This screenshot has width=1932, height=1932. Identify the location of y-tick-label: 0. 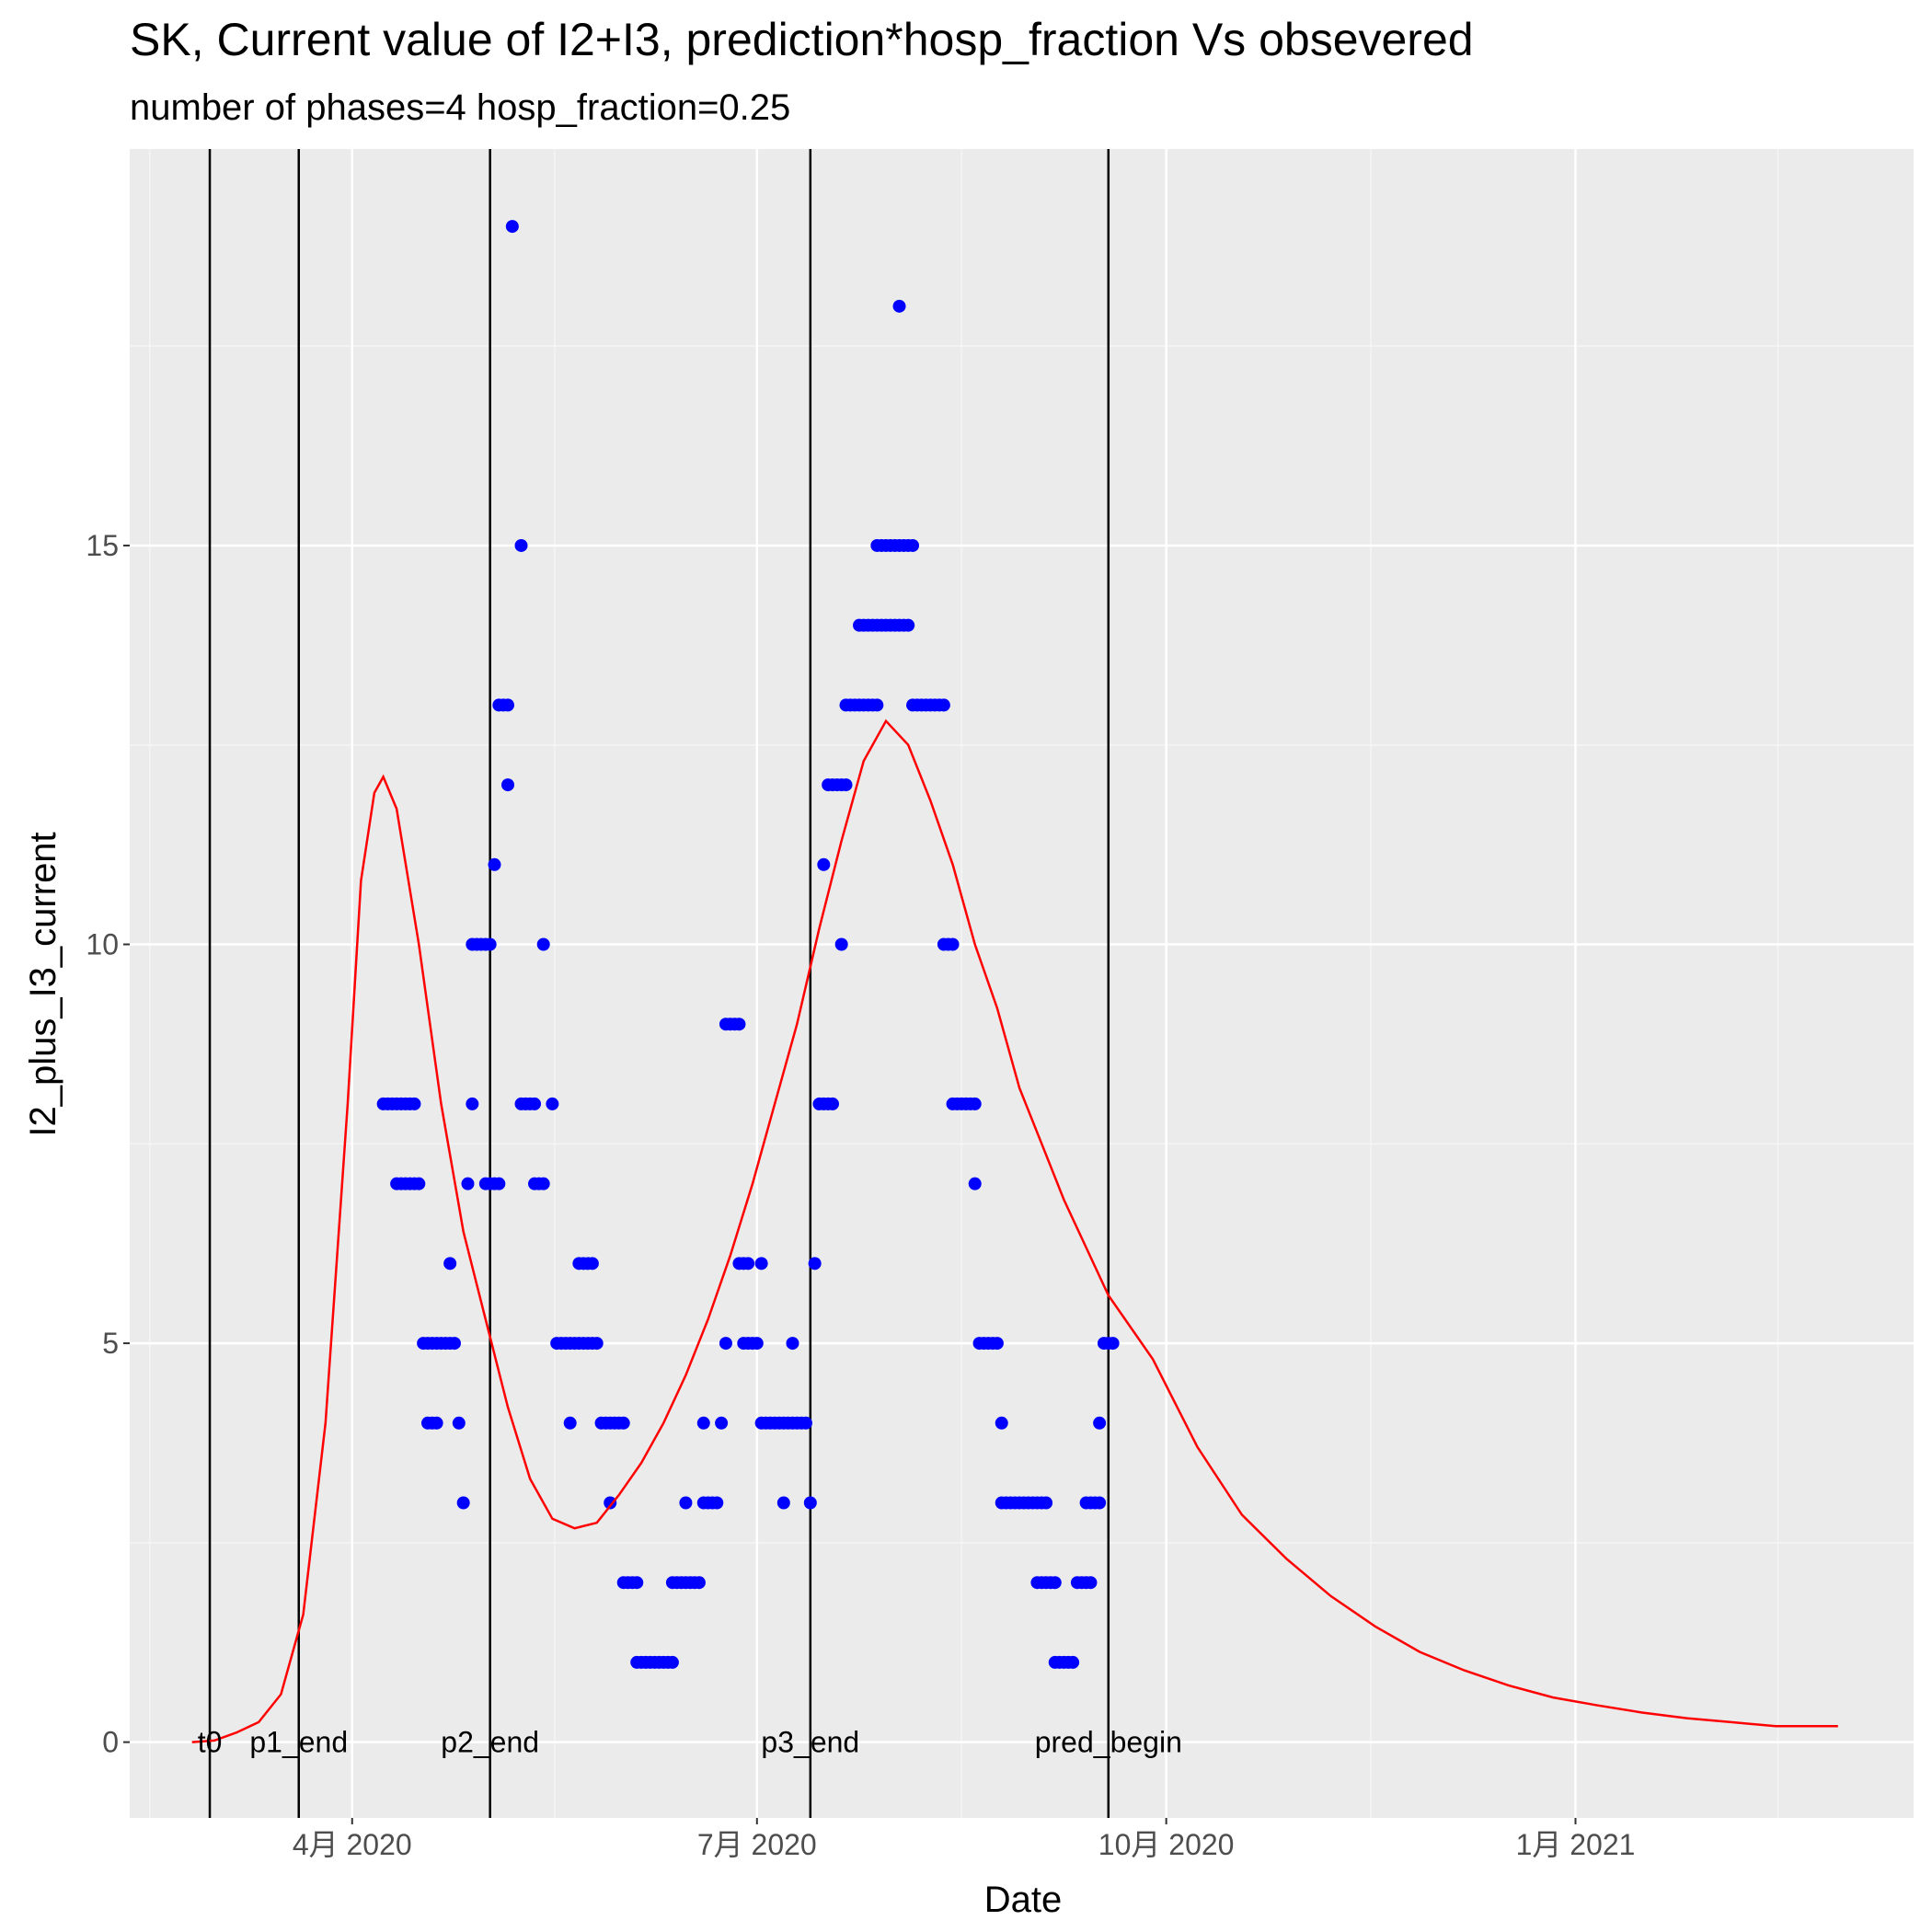
(110, 1742).